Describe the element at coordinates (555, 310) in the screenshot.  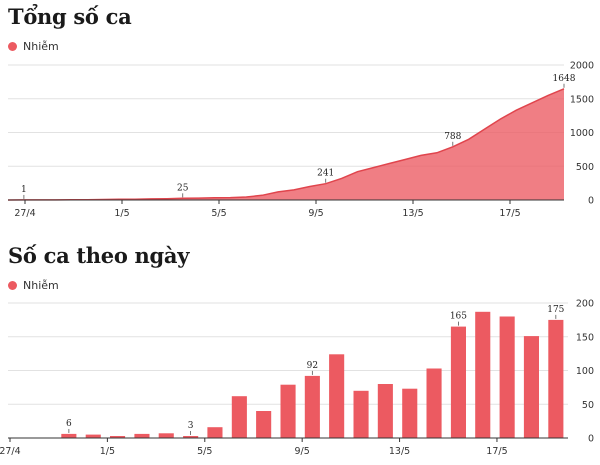
I see `data-label: 175` at that location.